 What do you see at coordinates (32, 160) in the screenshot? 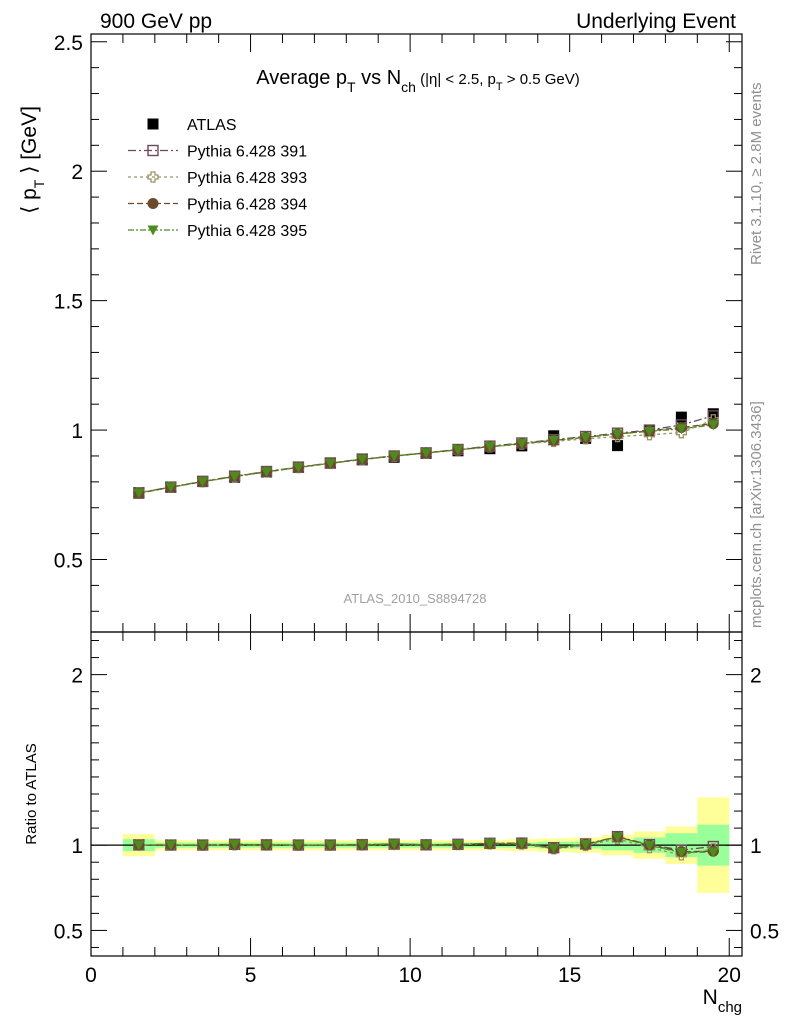
I see `main-y-axis-label: ⟨ pT ⟩ [GeV]` at bounding box center [32, 160].